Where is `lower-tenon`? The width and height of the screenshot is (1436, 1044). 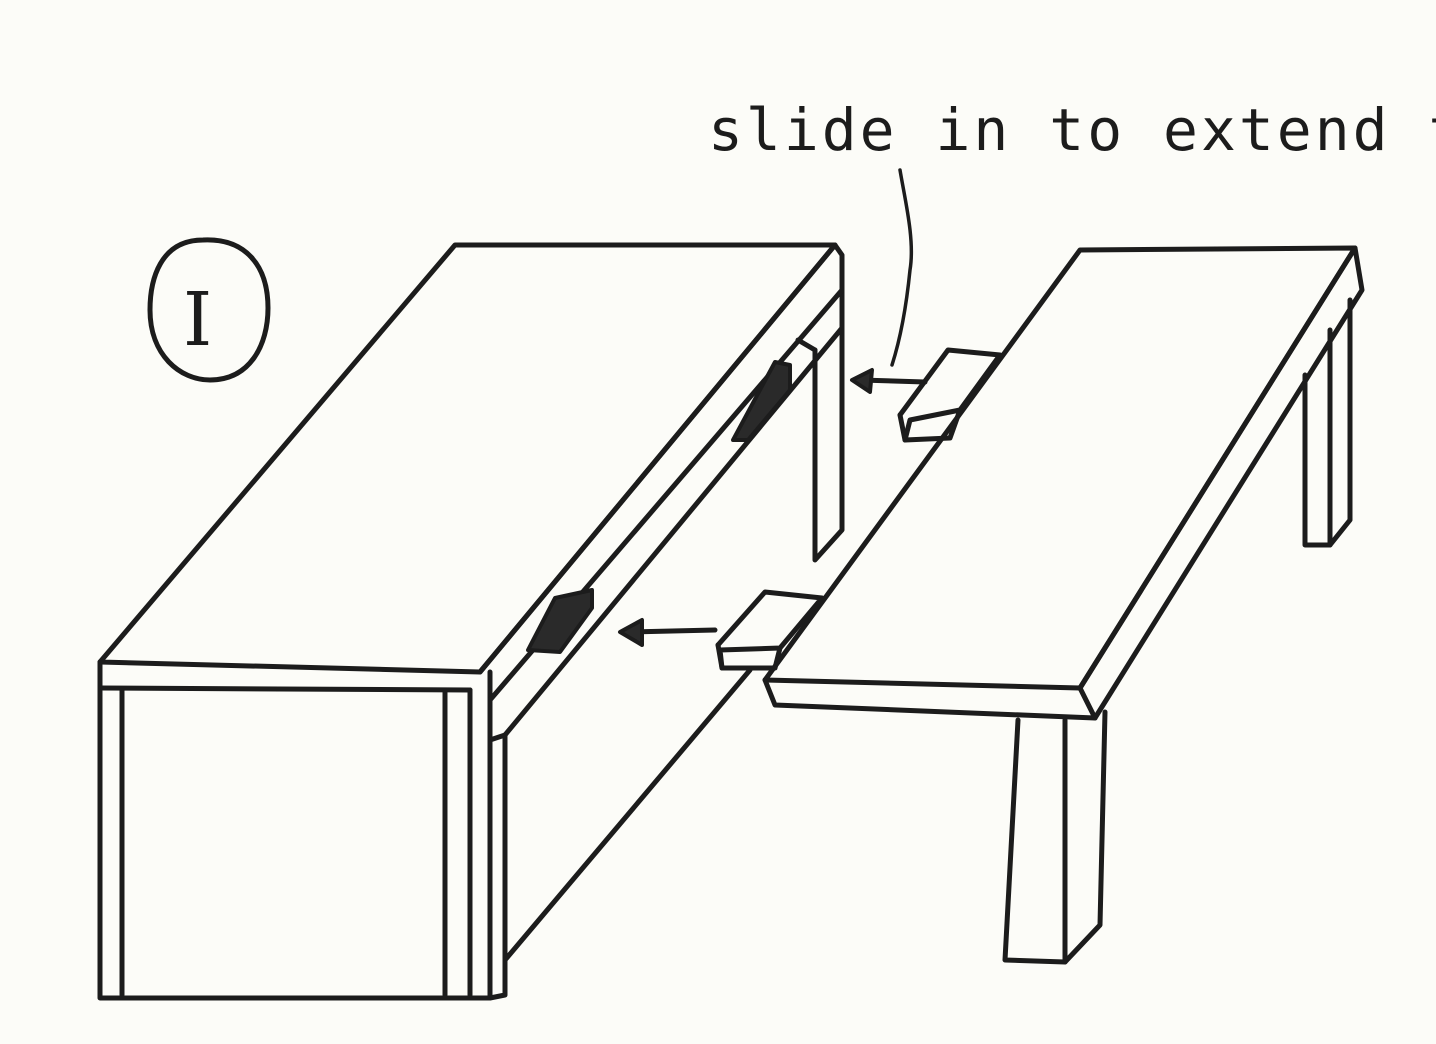 lower-tenon is located at coordinates (770, 630).